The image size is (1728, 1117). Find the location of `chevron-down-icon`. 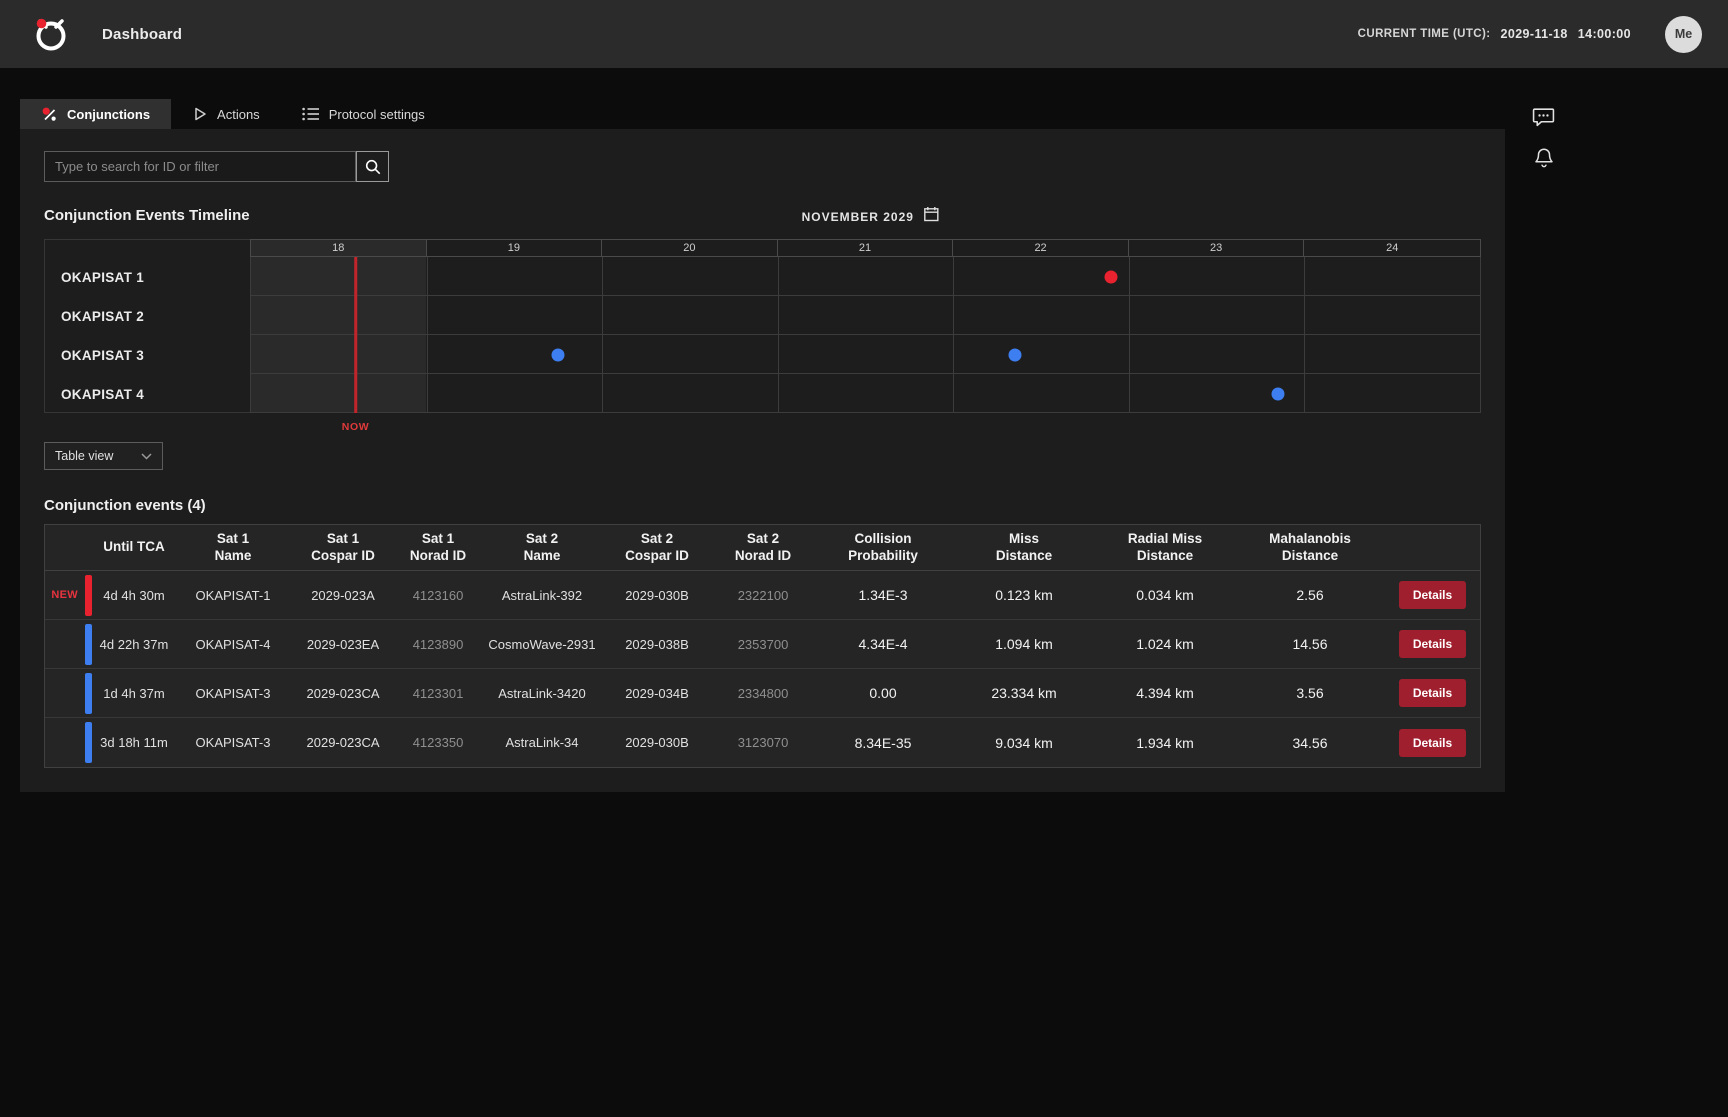

chevron-down-icon is located at coordinates (146, 456).